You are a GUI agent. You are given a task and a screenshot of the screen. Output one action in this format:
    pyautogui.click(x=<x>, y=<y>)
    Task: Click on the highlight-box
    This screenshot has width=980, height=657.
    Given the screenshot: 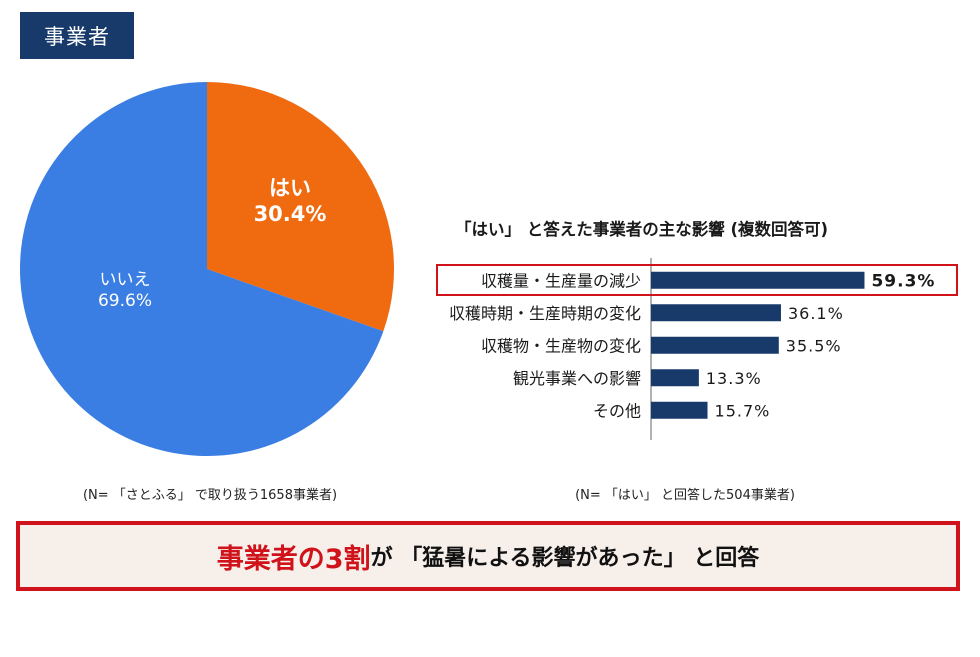 What is the action you would take?
    pyautogui.click(x=697, y=280)
    